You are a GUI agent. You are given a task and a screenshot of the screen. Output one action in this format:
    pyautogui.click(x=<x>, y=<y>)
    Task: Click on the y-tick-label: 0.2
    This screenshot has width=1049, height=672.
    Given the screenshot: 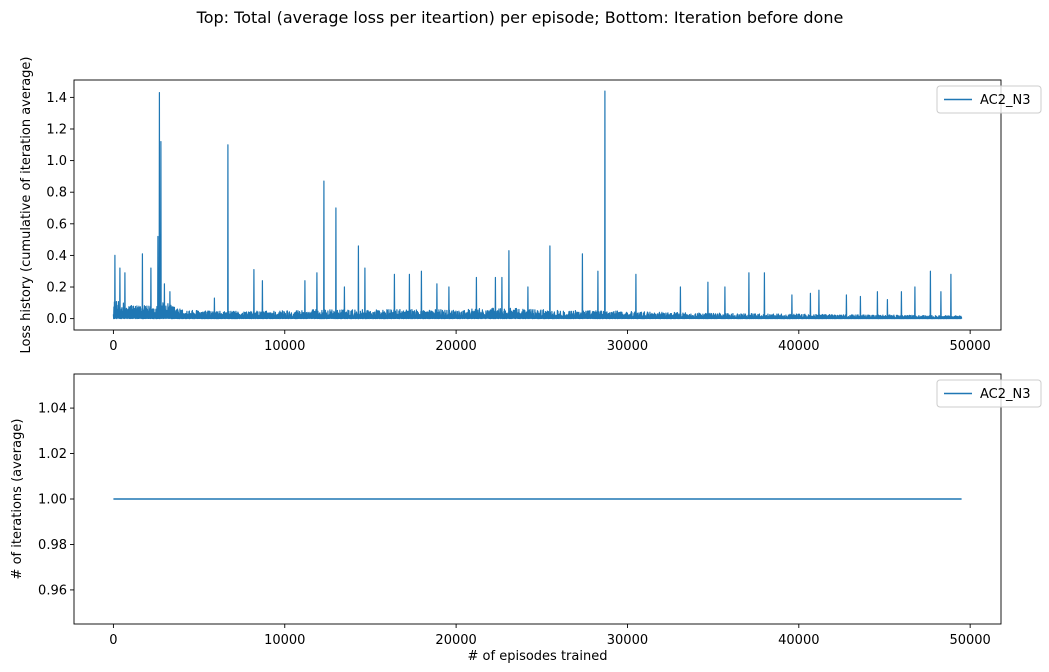 What is the action you would take?
    pyautogui.click(x=56, y=288)
    